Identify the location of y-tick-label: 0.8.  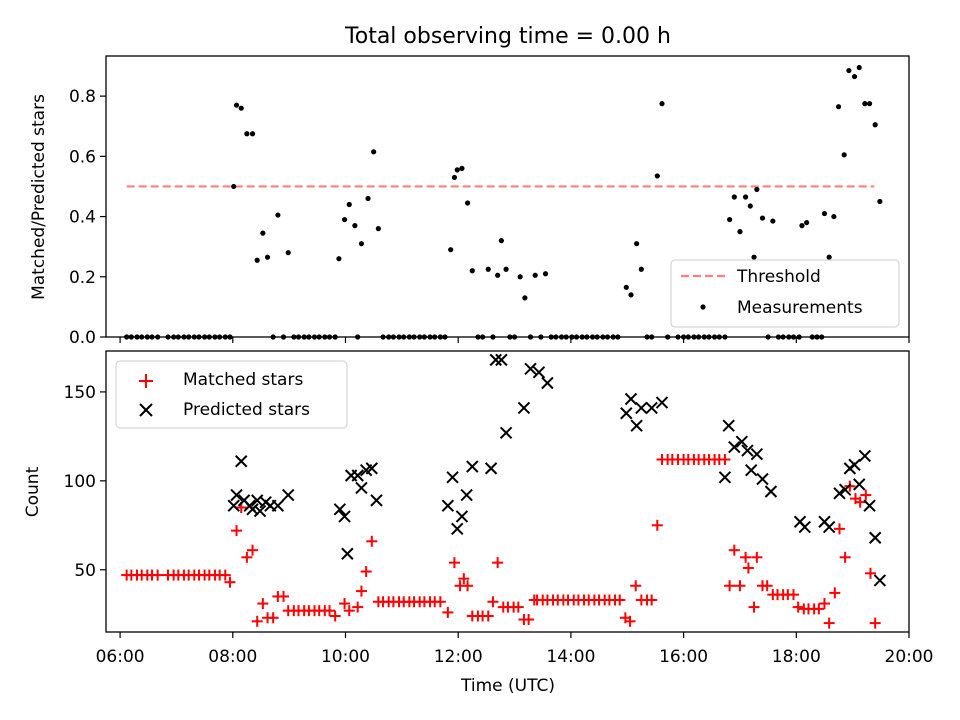
(82, 97).